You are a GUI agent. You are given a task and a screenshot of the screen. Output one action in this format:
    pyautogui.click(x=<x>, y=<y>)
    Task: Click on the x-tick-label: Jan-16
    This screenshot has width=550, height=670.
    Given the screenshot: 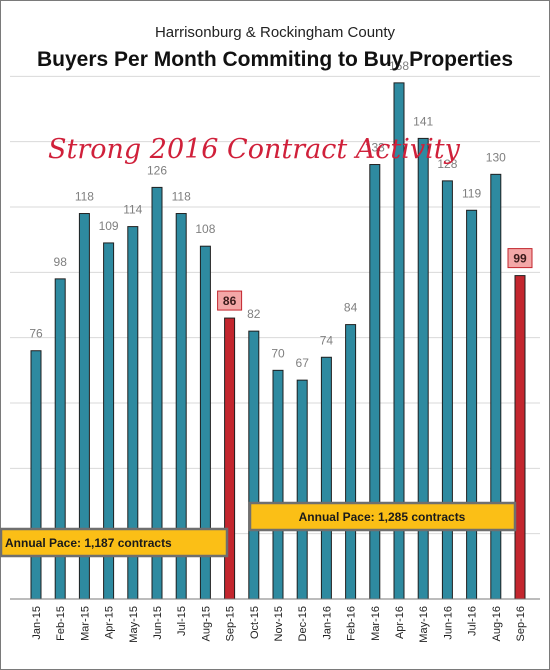 What is the action you would take?
    pyautogui.click(x=327, y=623)
    